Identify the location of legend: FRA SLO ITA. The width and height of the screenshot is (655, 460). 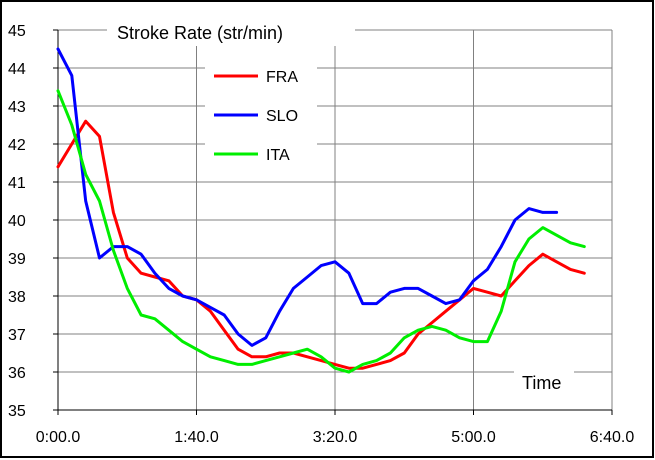
(261, 115).